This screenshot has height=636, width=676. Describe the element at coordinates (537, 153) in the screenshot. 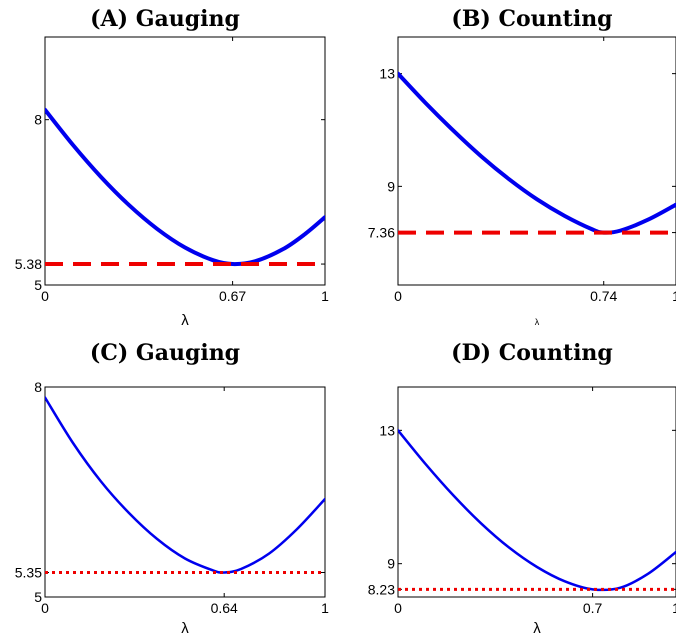

I see `panel-b-curve` at that location.